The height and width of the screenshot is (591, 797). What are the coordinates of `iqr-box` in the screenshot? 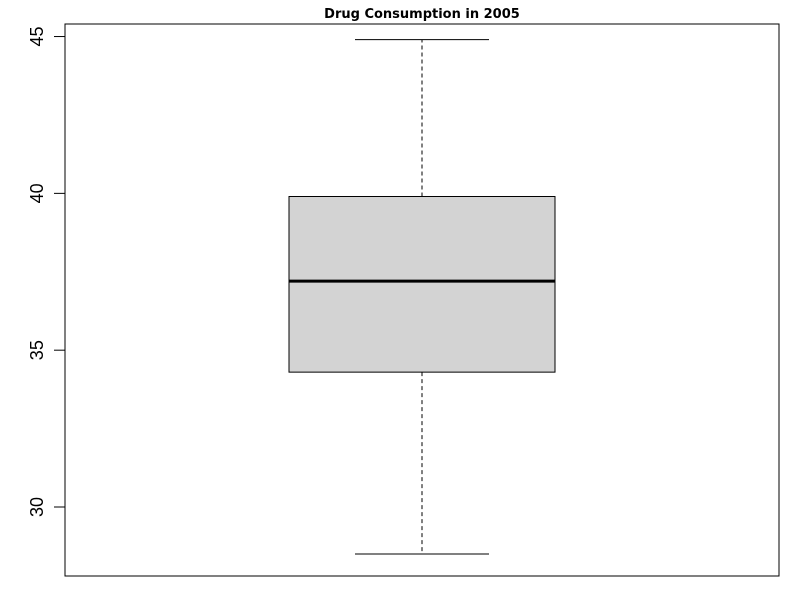 It's located at (422, 284).